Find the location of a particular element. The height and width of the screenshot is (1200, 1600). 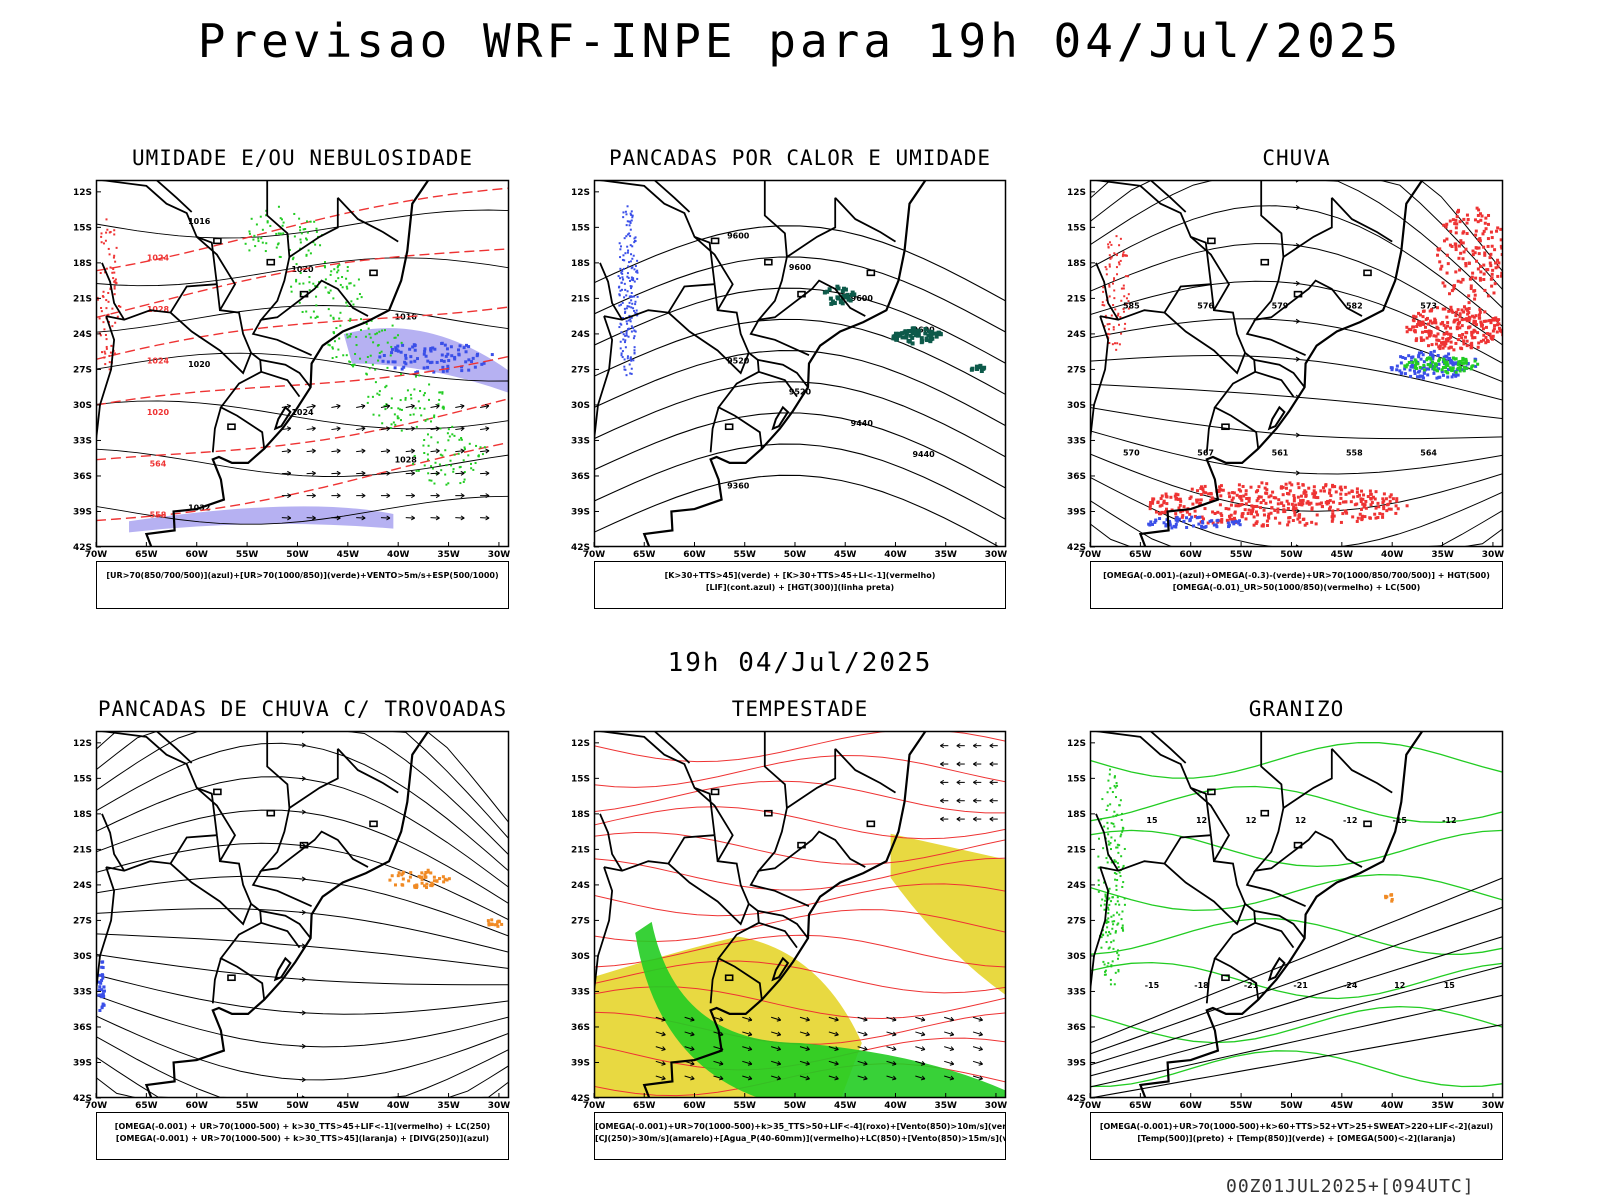

lon-tick-label: 60W is located at coordinates (694, 555).